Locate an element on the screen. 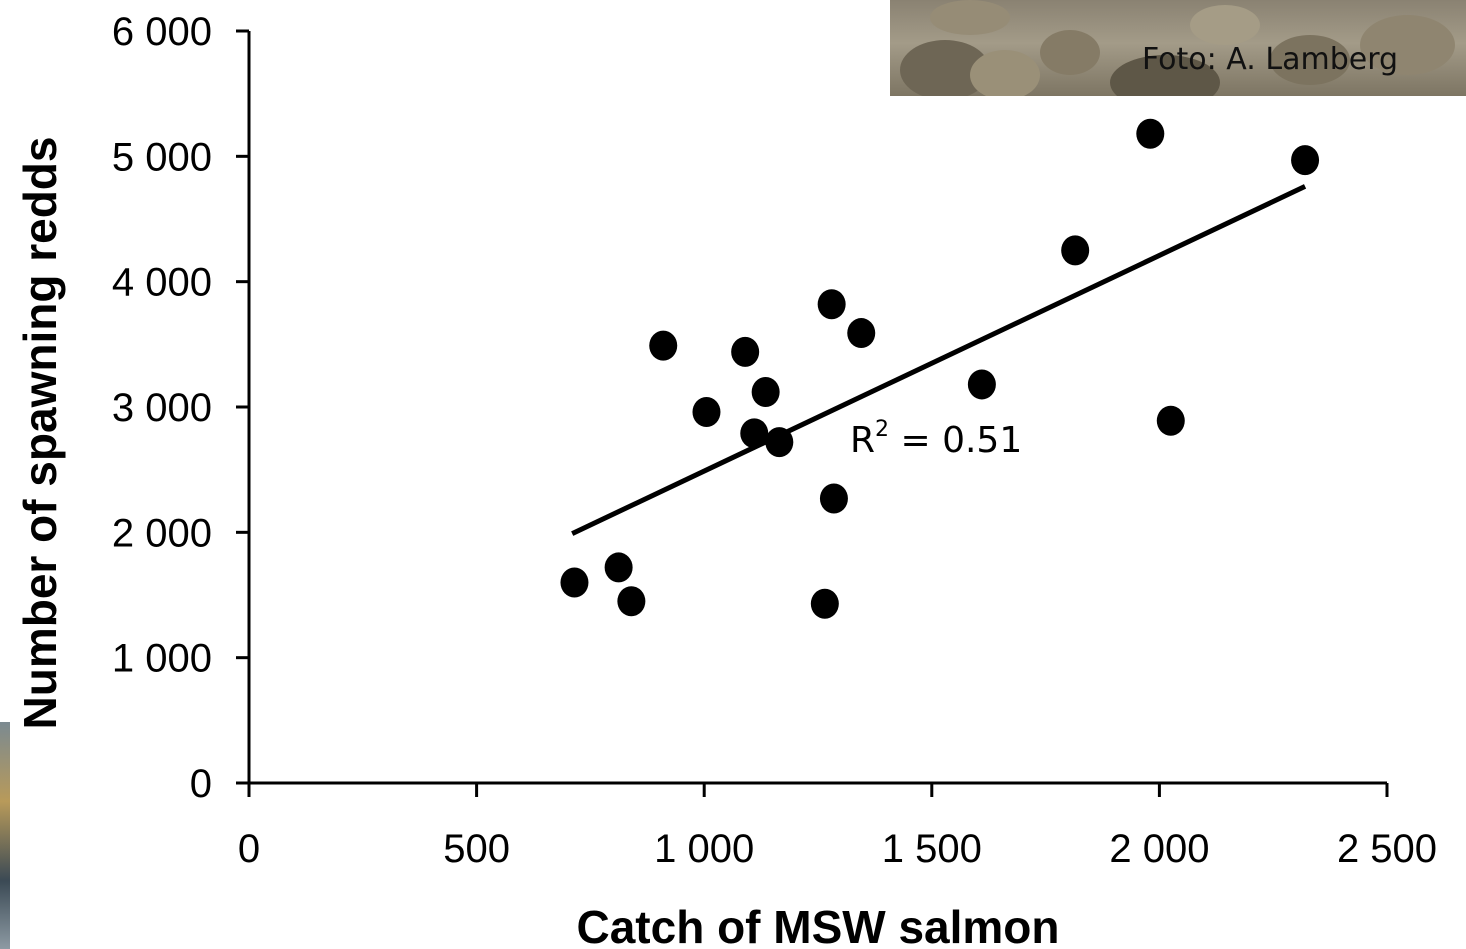 This screenshot has height=949, width=1466. r-squared-annotation: R2 = 0.51 is located at coordinates (936, 439).